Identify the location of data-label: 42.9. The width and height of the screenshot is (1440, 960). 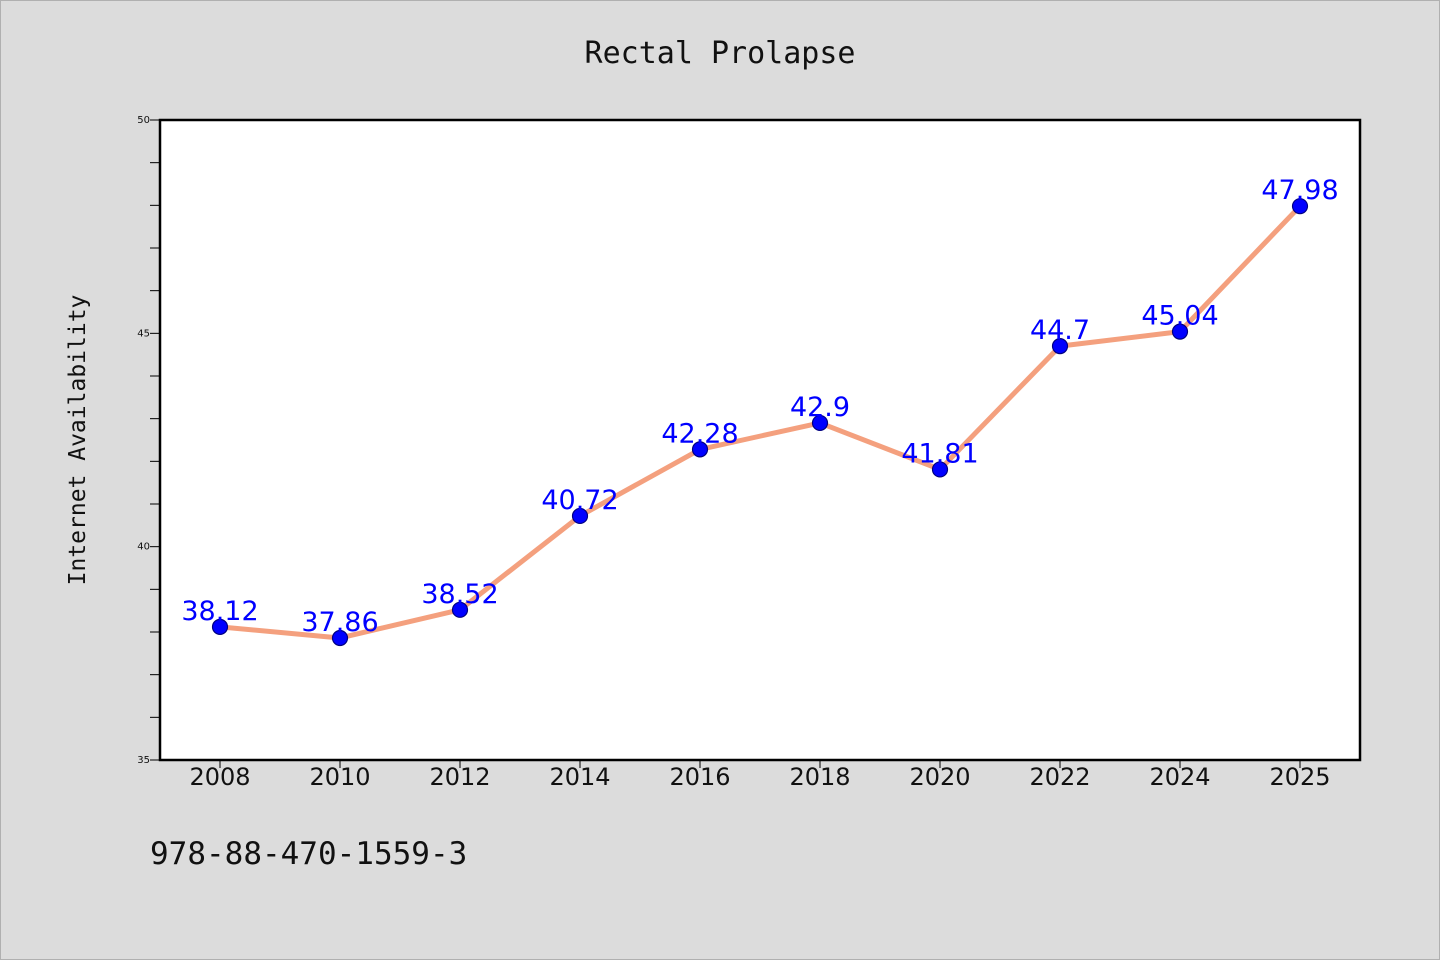
(820, 407).